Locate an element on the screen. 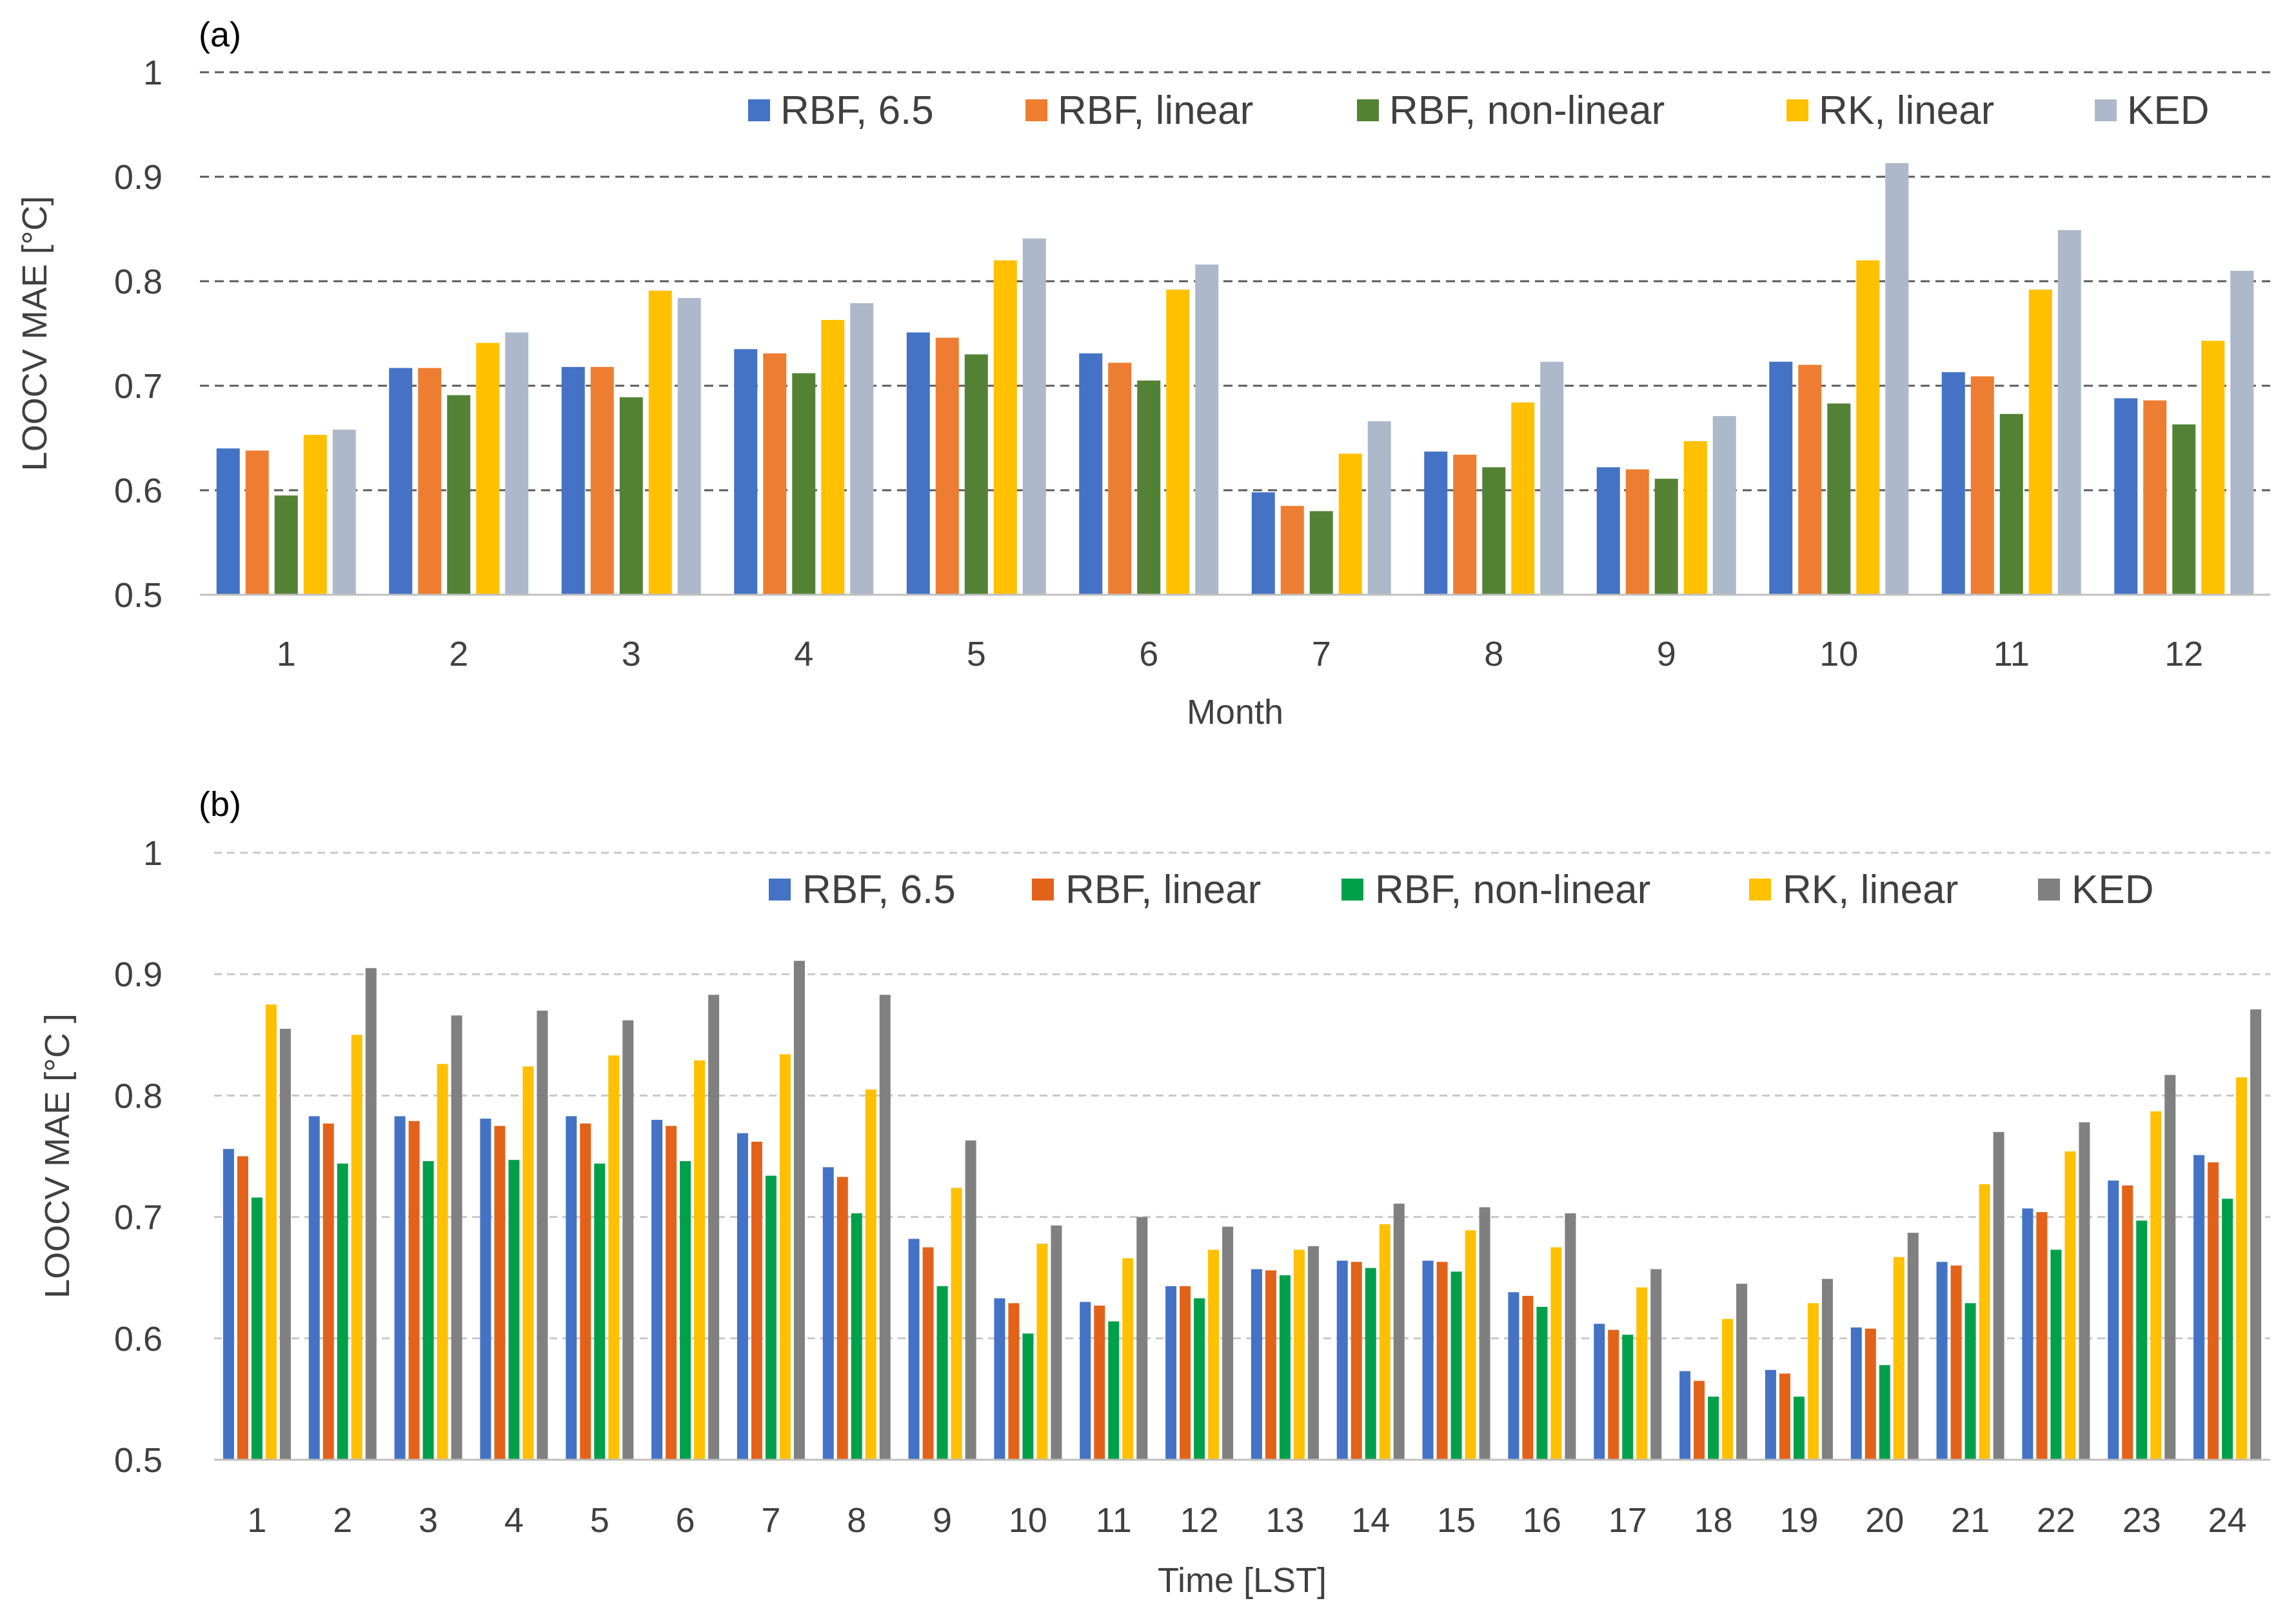 This screenshot has width=2296, height=1612. x-tick-label: 14 is located at coordinates (1370, 1520).